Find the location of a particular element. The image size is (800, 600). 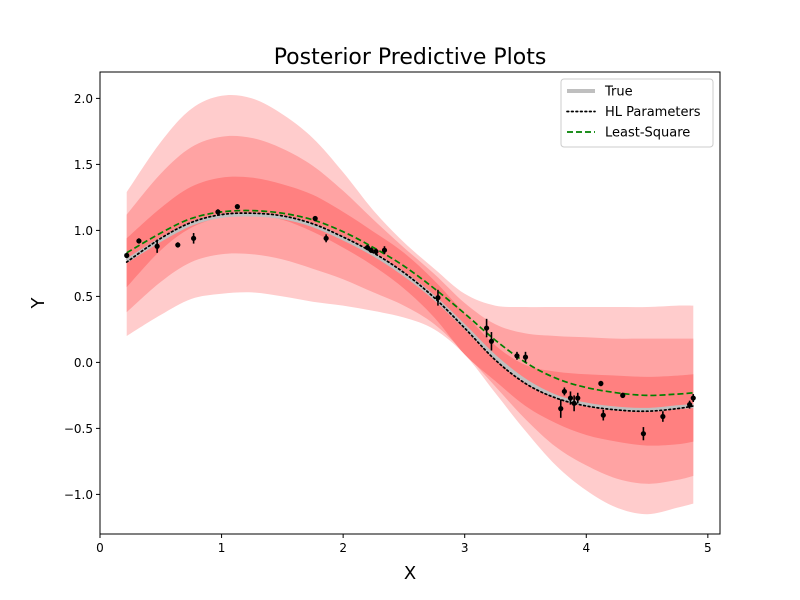

y-tick-label: 2.0 is located at coordinates (83, 99).